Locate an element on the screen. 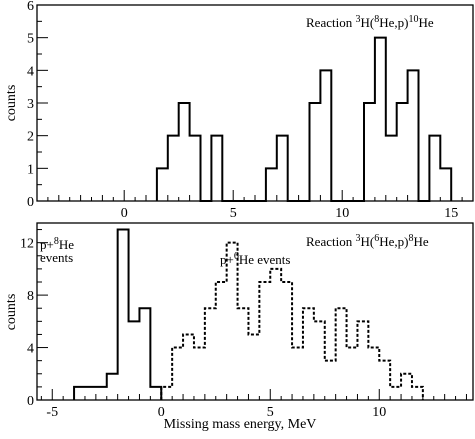  y-tick-label: 12 is located at coordinates (27, 244).